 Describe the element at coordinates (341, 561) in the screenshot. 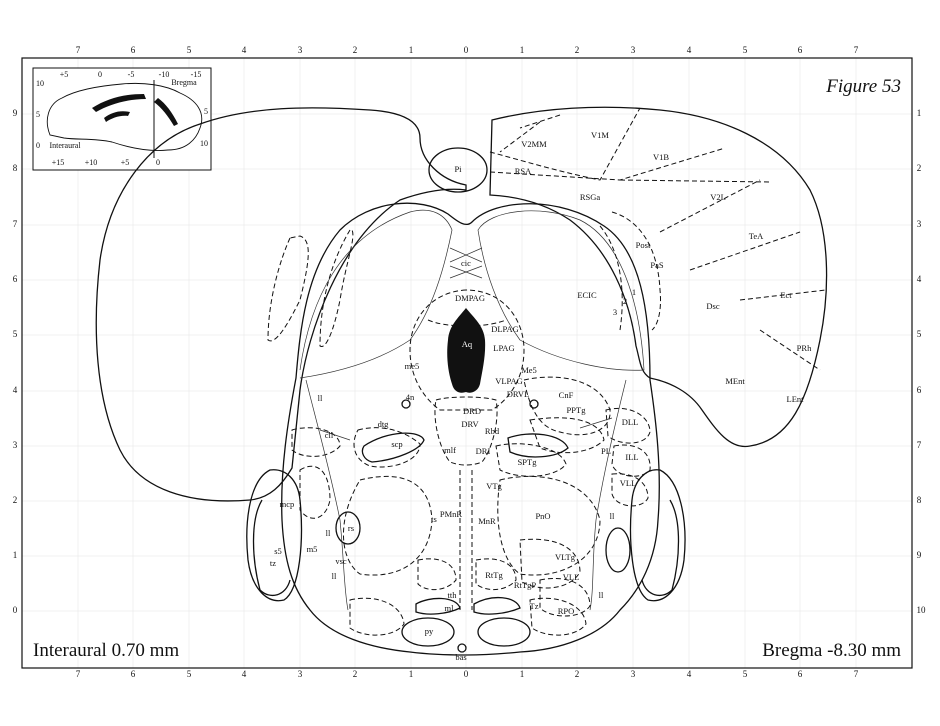

I see `label-vsc: vsc` at that location.